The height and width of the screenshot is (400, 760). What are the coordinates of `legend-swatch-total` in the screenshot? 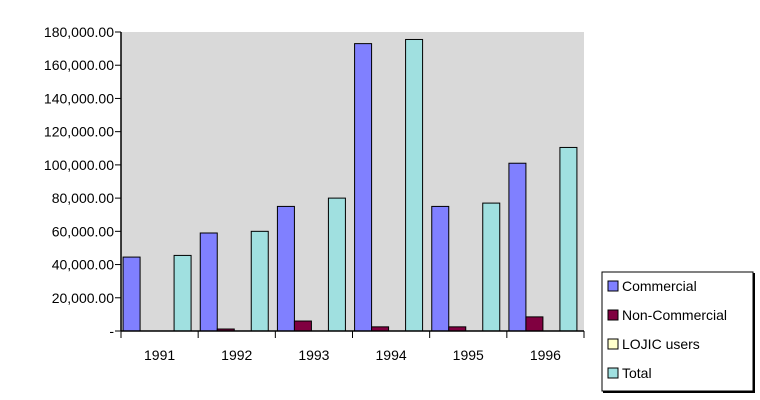 It's located at (613, 373).